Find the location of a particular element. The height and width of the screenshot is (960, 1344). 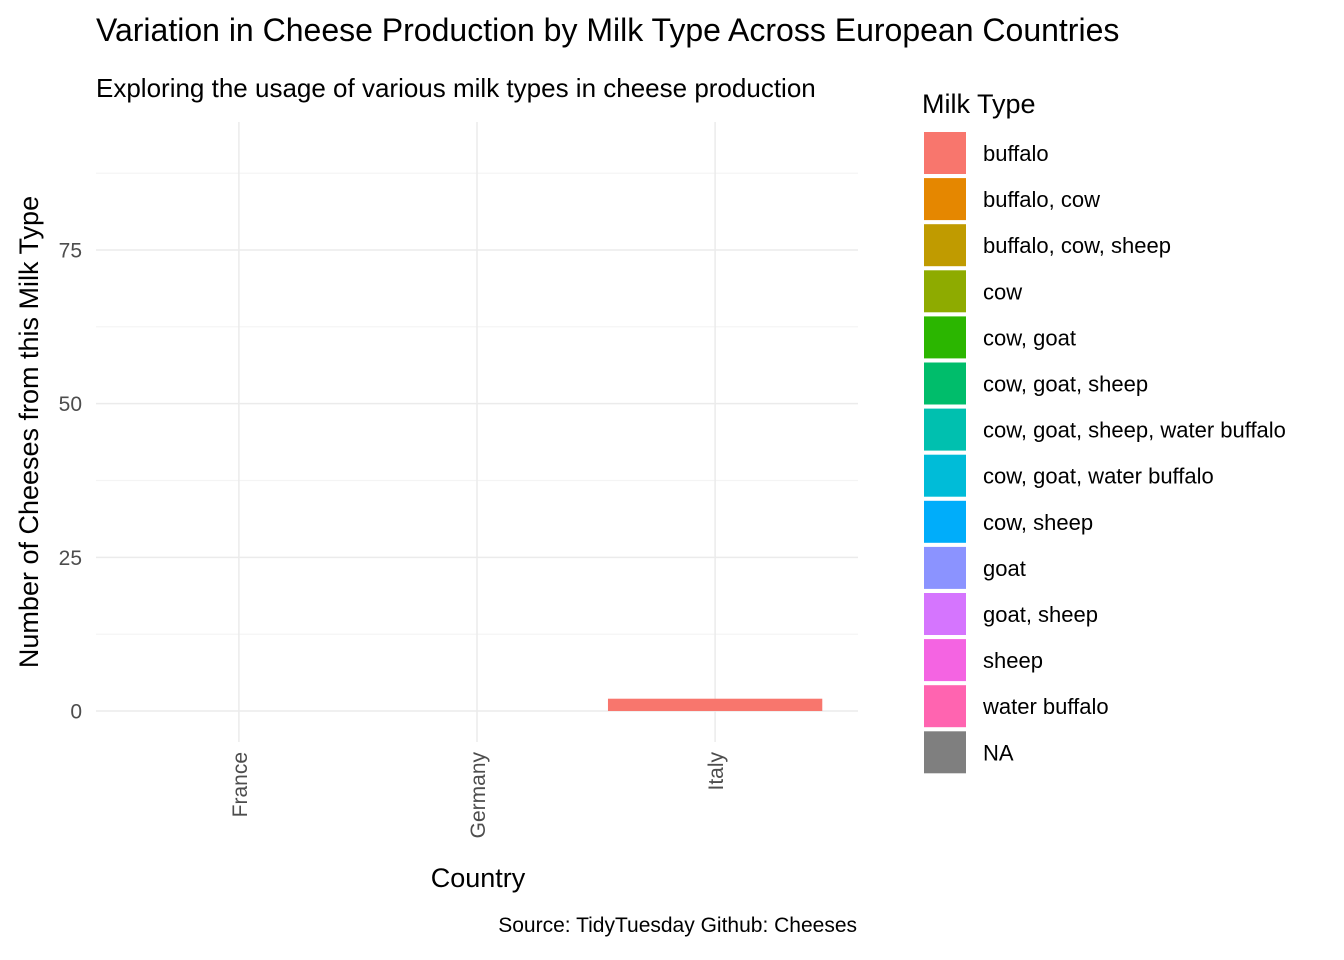

legend-label: goat is located at coordinates (1004, 568).